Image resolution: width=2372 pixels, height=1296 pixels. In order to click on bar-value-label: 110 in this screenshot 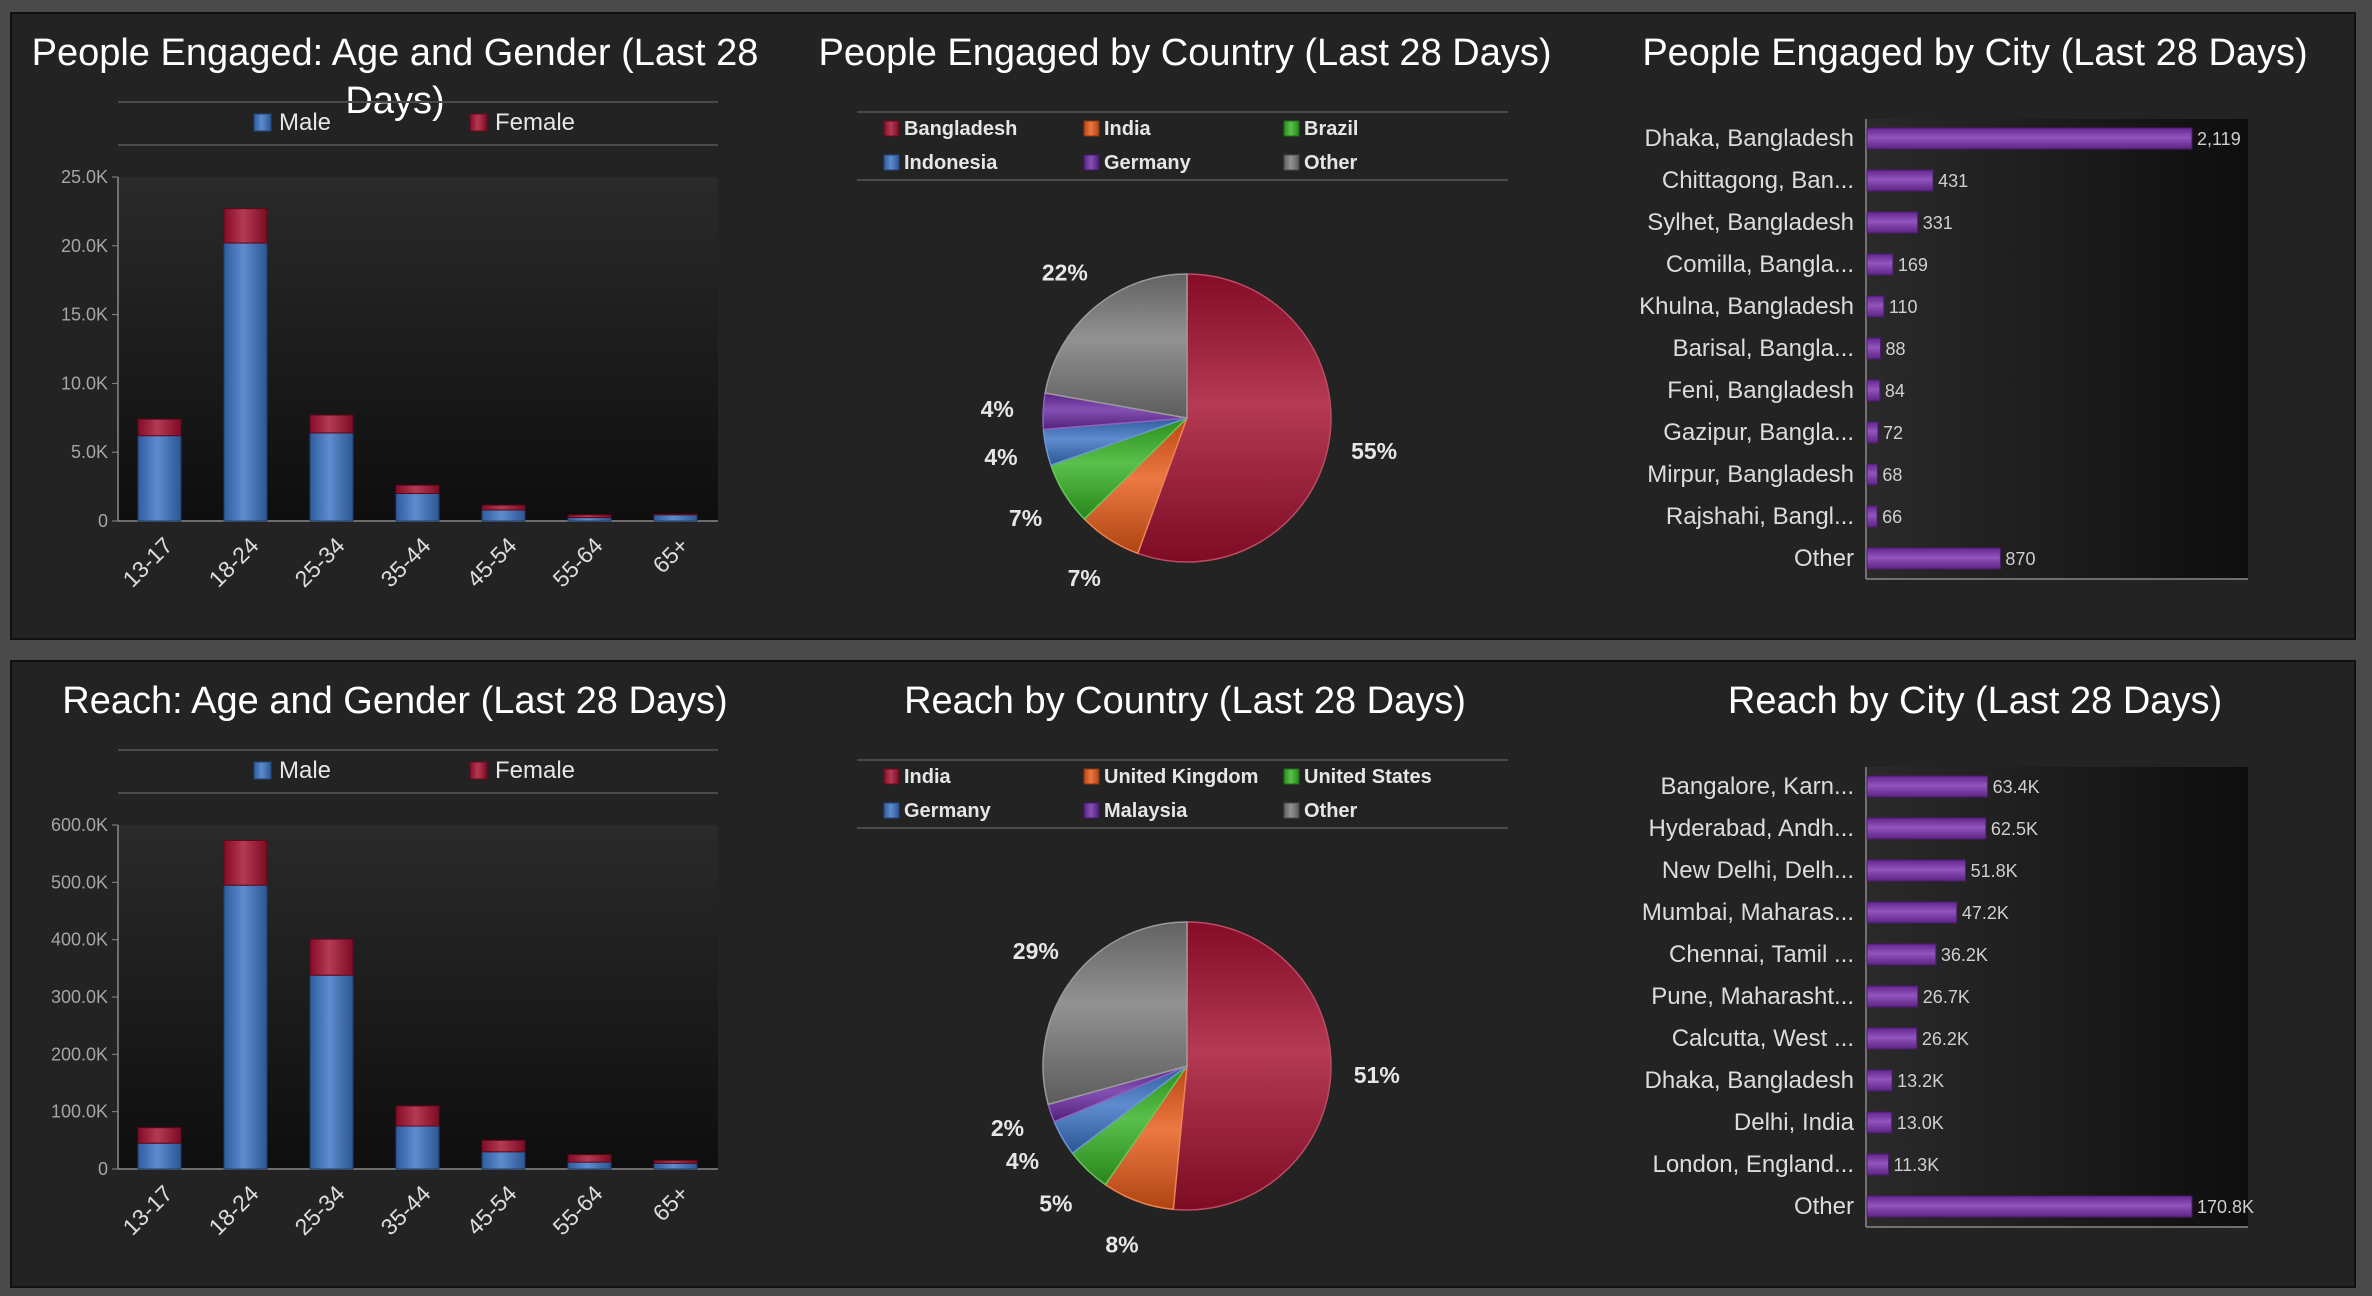, I will do `click(1903, 307)`.